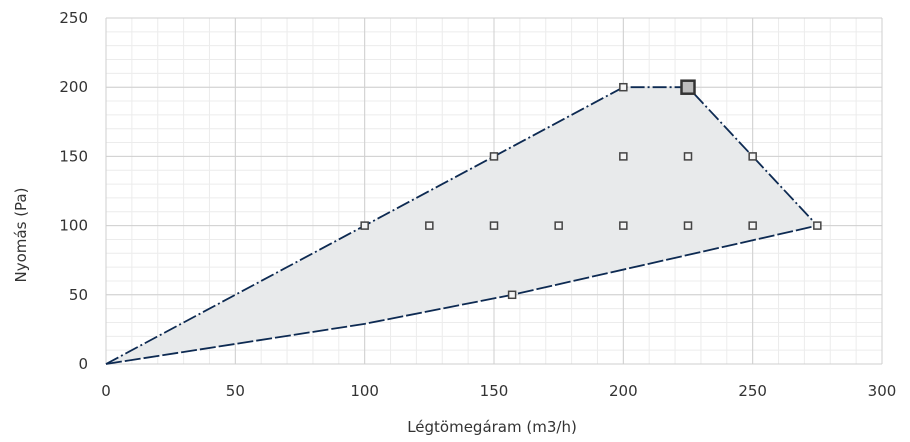 This screenshot has height=442, width=910. What do you see at coordinates (78, 295) in the screenshot?
I see `y-tick-label: 50` at bounding box center [78, 295].